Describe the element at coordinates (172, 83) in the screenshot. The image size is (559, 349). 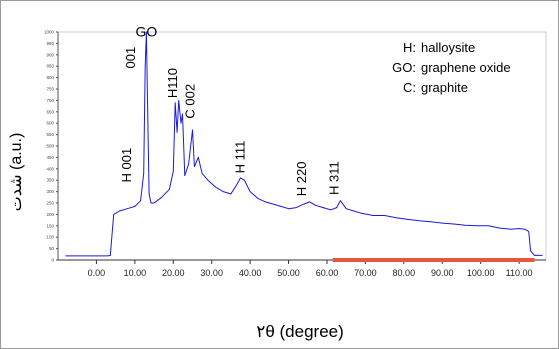
I see `peak-label: H110` at that location.